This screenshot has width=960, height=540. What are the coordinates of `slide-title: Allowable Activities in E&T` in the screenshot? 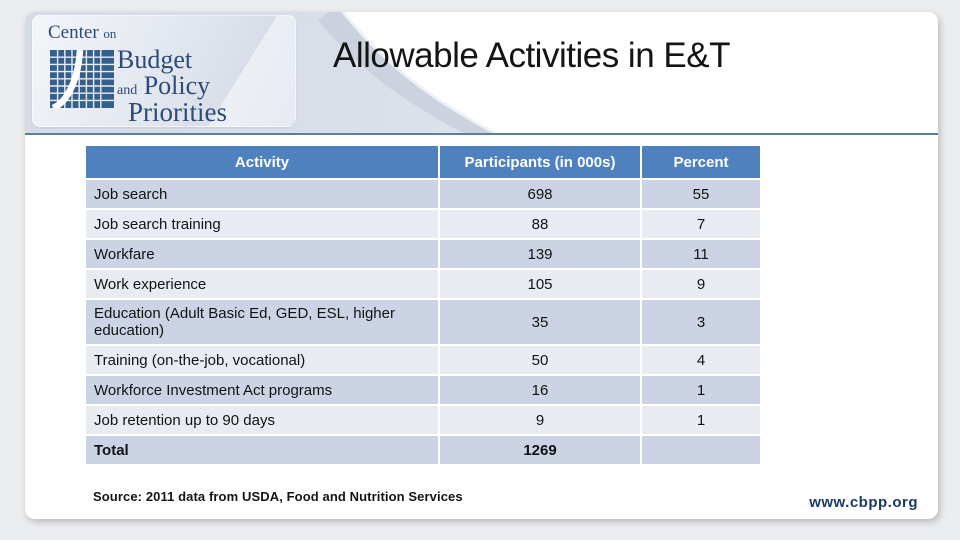 It's located at (531, 55).